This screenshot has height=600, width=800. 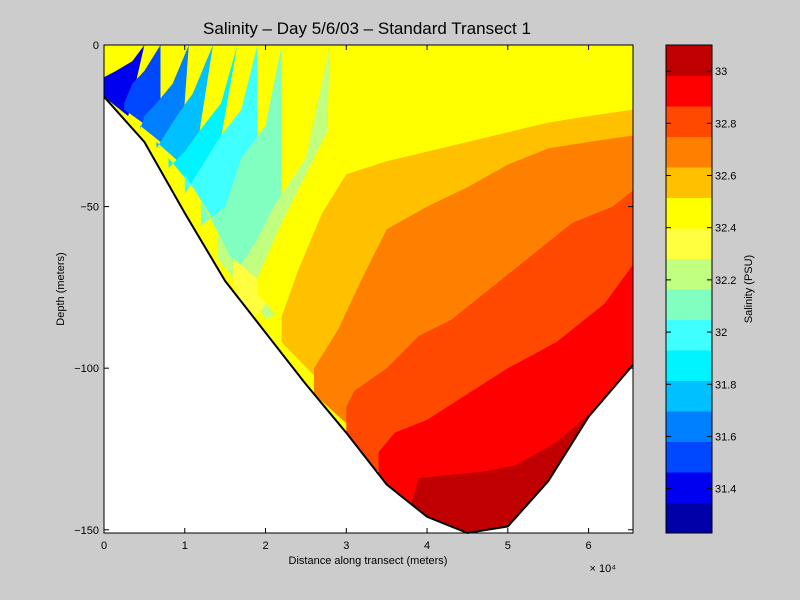 I want to click on x-tick-label: 2, so click(x=265, y=546).